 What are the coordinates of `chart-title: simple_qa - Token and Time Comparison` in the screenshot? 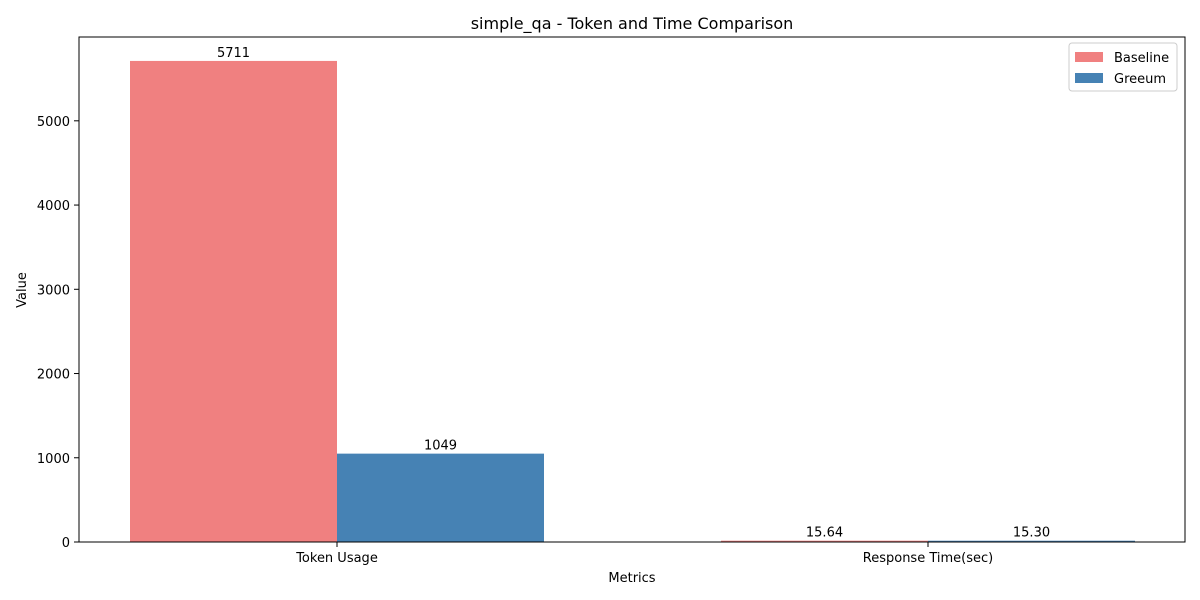 It's located at (632, 24).